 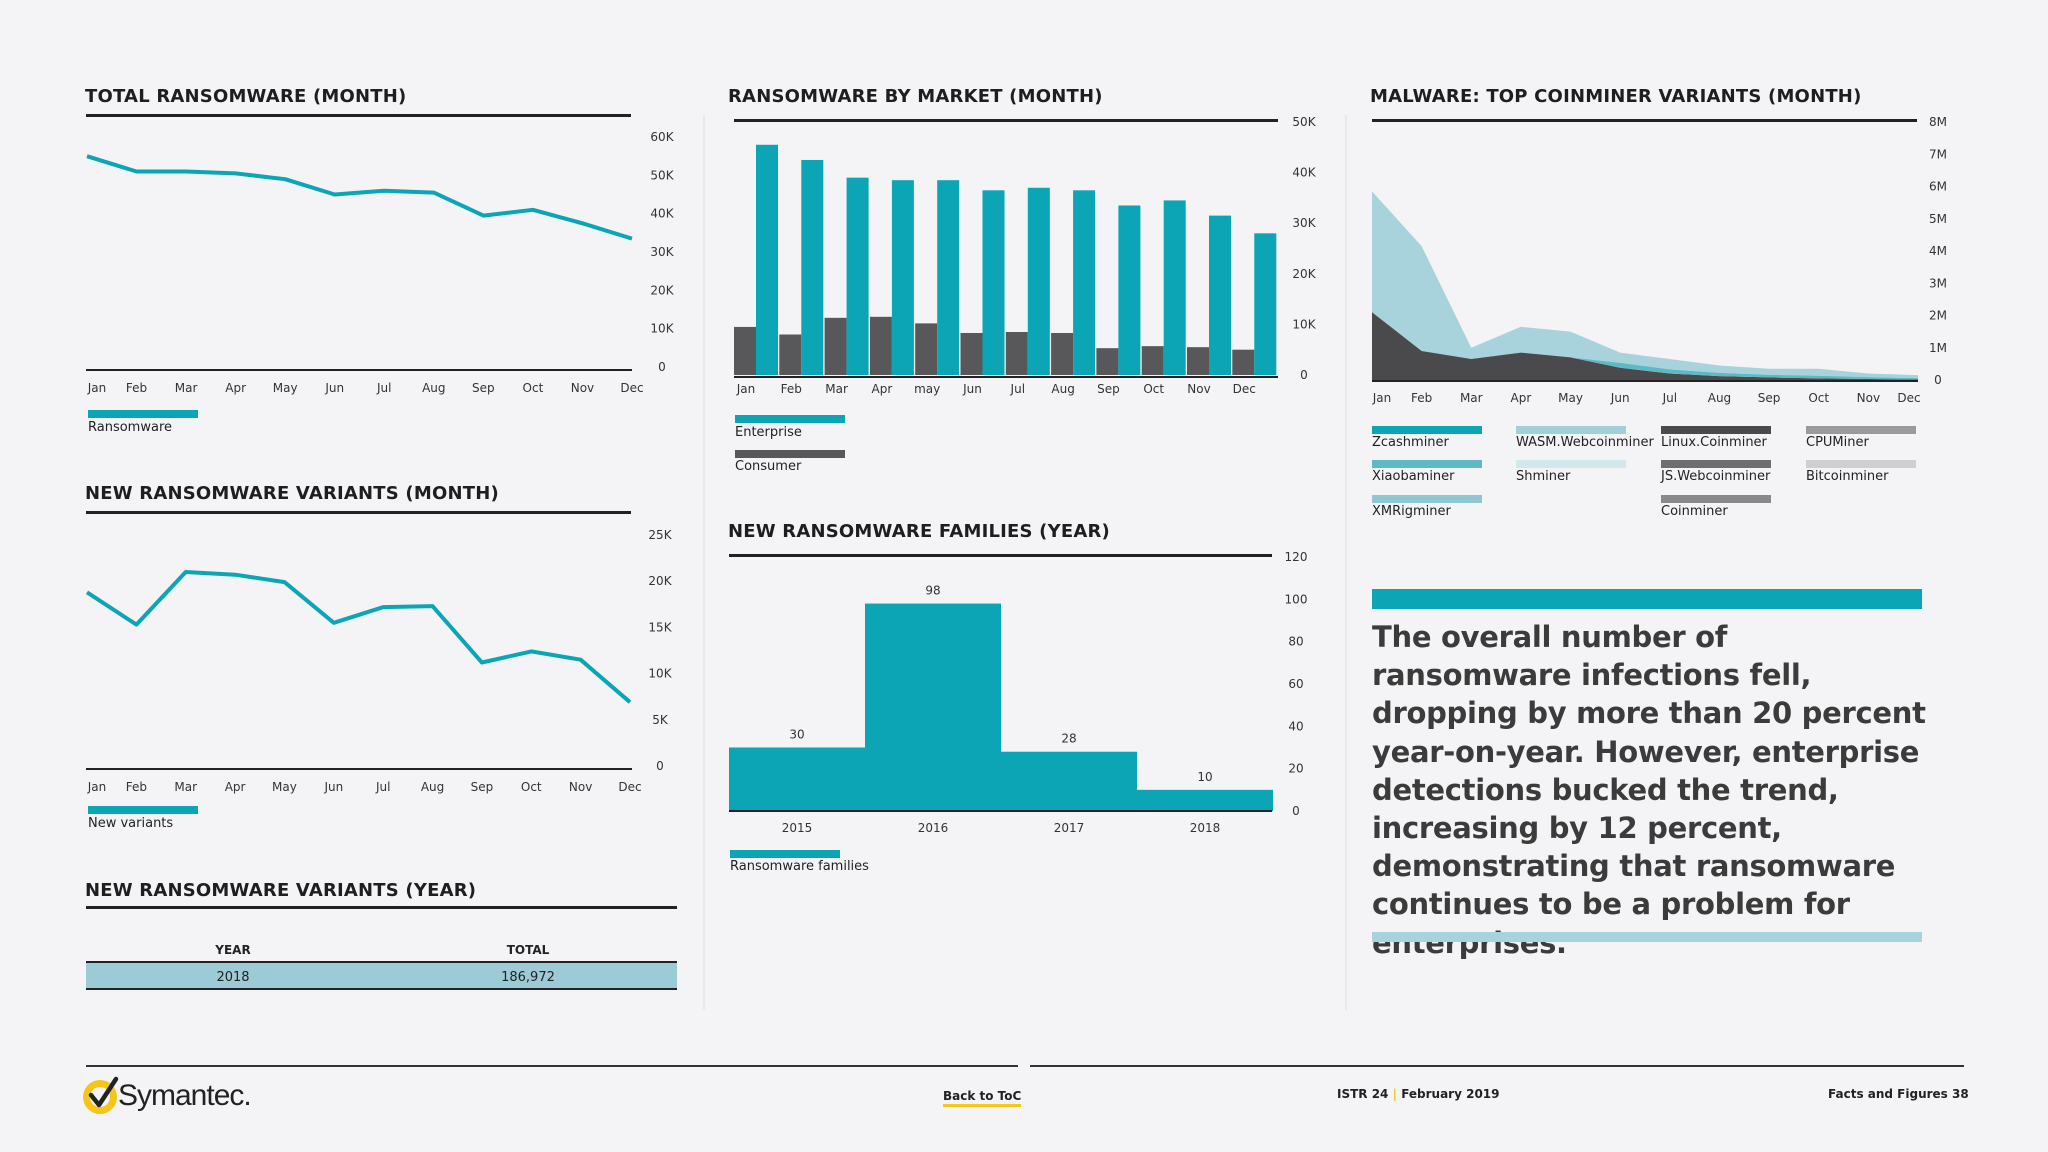 I want to click on column-separator, so click(x=1346, y=562).